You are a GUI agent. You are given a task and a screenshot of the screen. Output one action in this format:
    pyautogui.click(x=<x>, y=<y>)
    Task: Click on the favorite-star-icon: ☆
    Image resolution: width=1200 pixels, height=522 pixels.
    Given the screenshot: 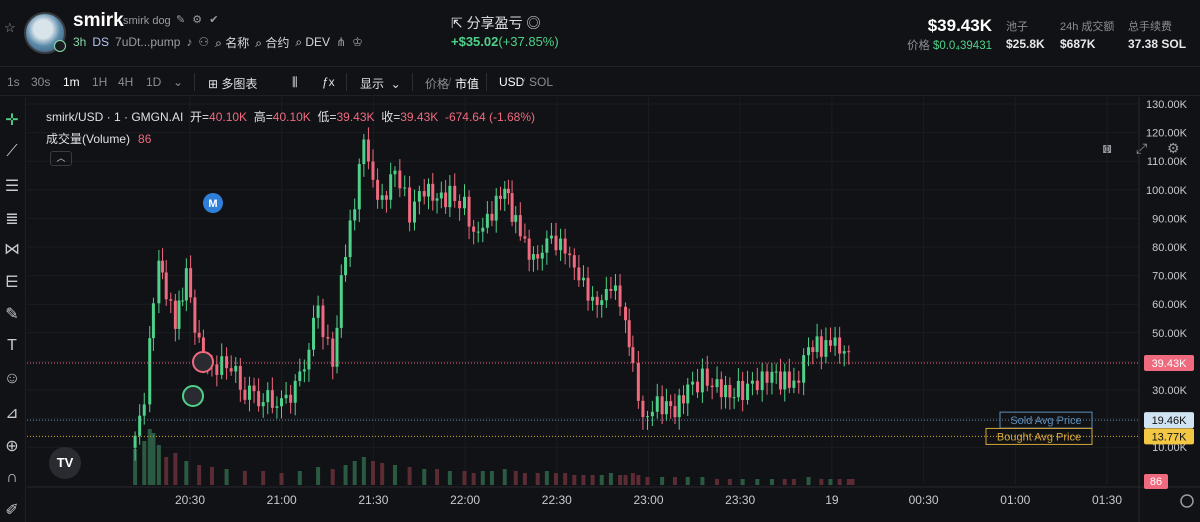 What is the action you would take?
    pyautogui.click(x=10, y=27)
    